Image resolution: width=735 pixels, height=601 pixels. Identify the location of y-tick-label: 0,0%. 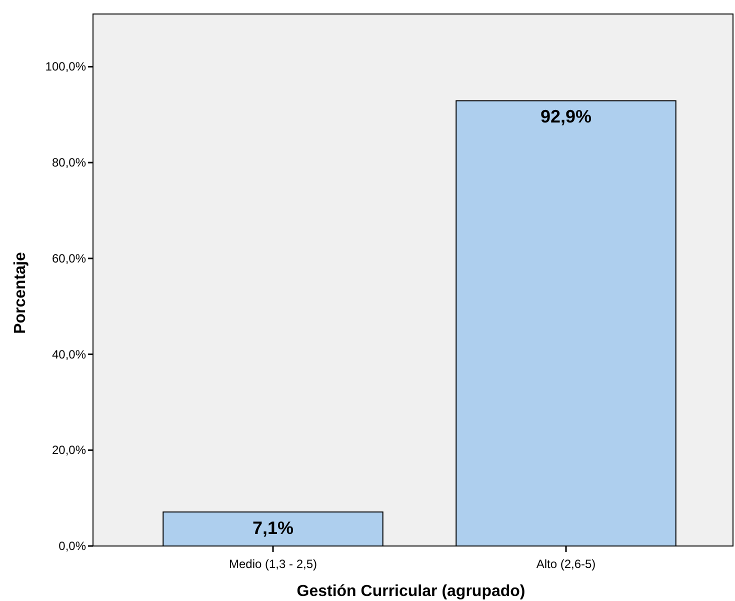
(72, 546).